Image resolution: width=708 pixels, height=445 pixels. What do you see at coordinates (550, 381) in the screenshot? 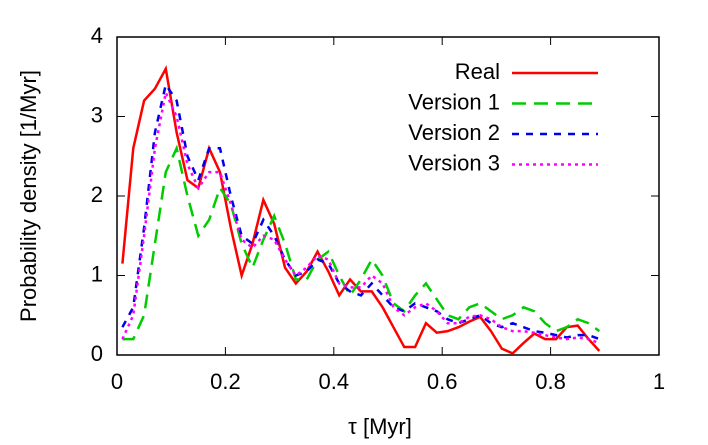
I see `x-tick-label: 0.8` at bounding box center [550, 381].